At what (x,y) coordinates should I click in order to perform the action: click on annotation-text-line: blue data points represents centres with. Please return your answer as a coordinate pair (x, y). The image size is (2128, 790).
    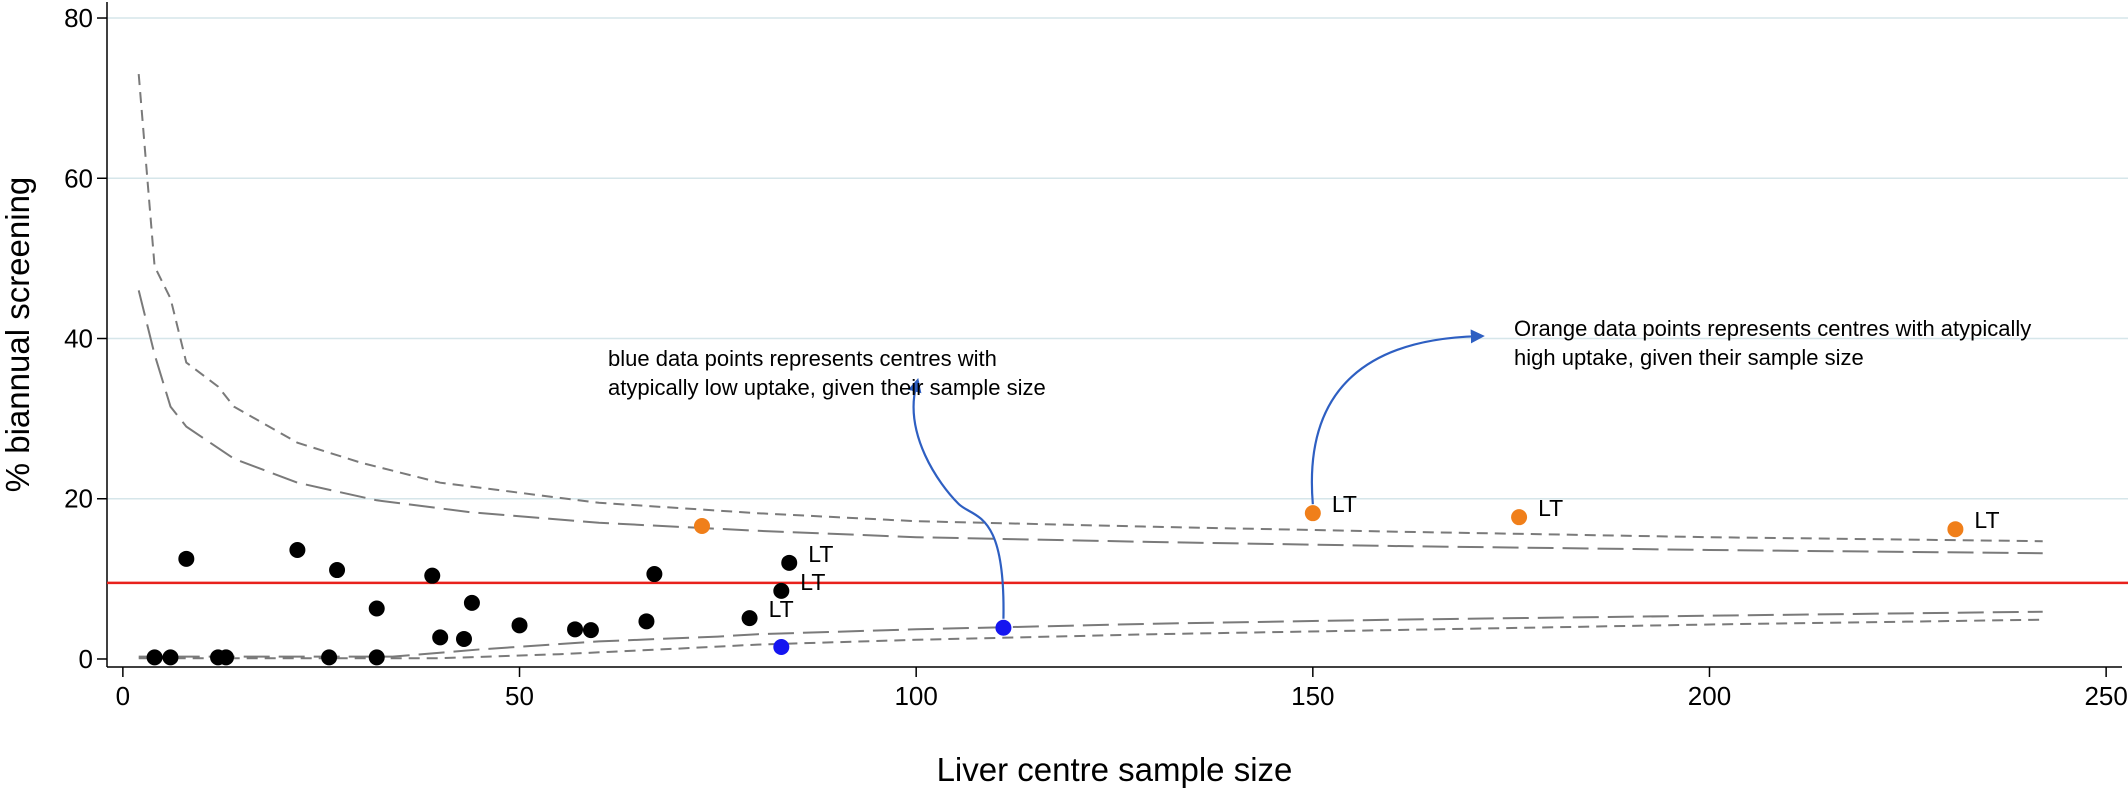
    Looking at the image, I should click on (802, 358).